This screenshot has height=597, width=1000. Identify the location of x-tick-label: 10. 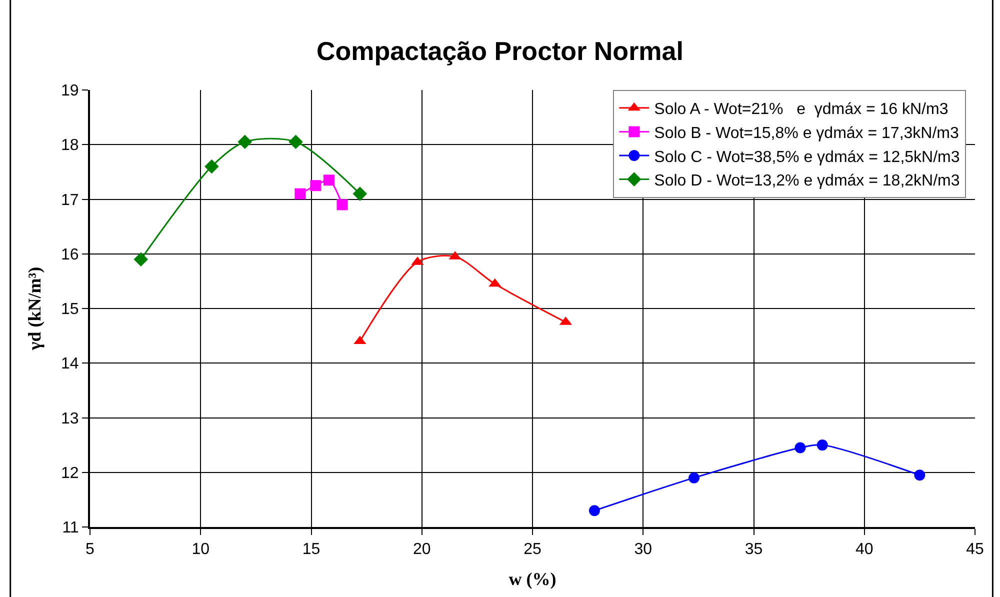
(201, 549).